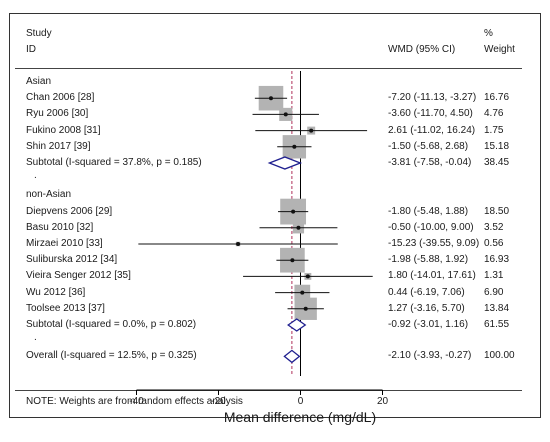  What do you see at coordinates (431, 227) in the screenshot?
I see `study-ci-text-1-1: -0.50 (-10.00, 9.00)` at bounding box center [431, 227].